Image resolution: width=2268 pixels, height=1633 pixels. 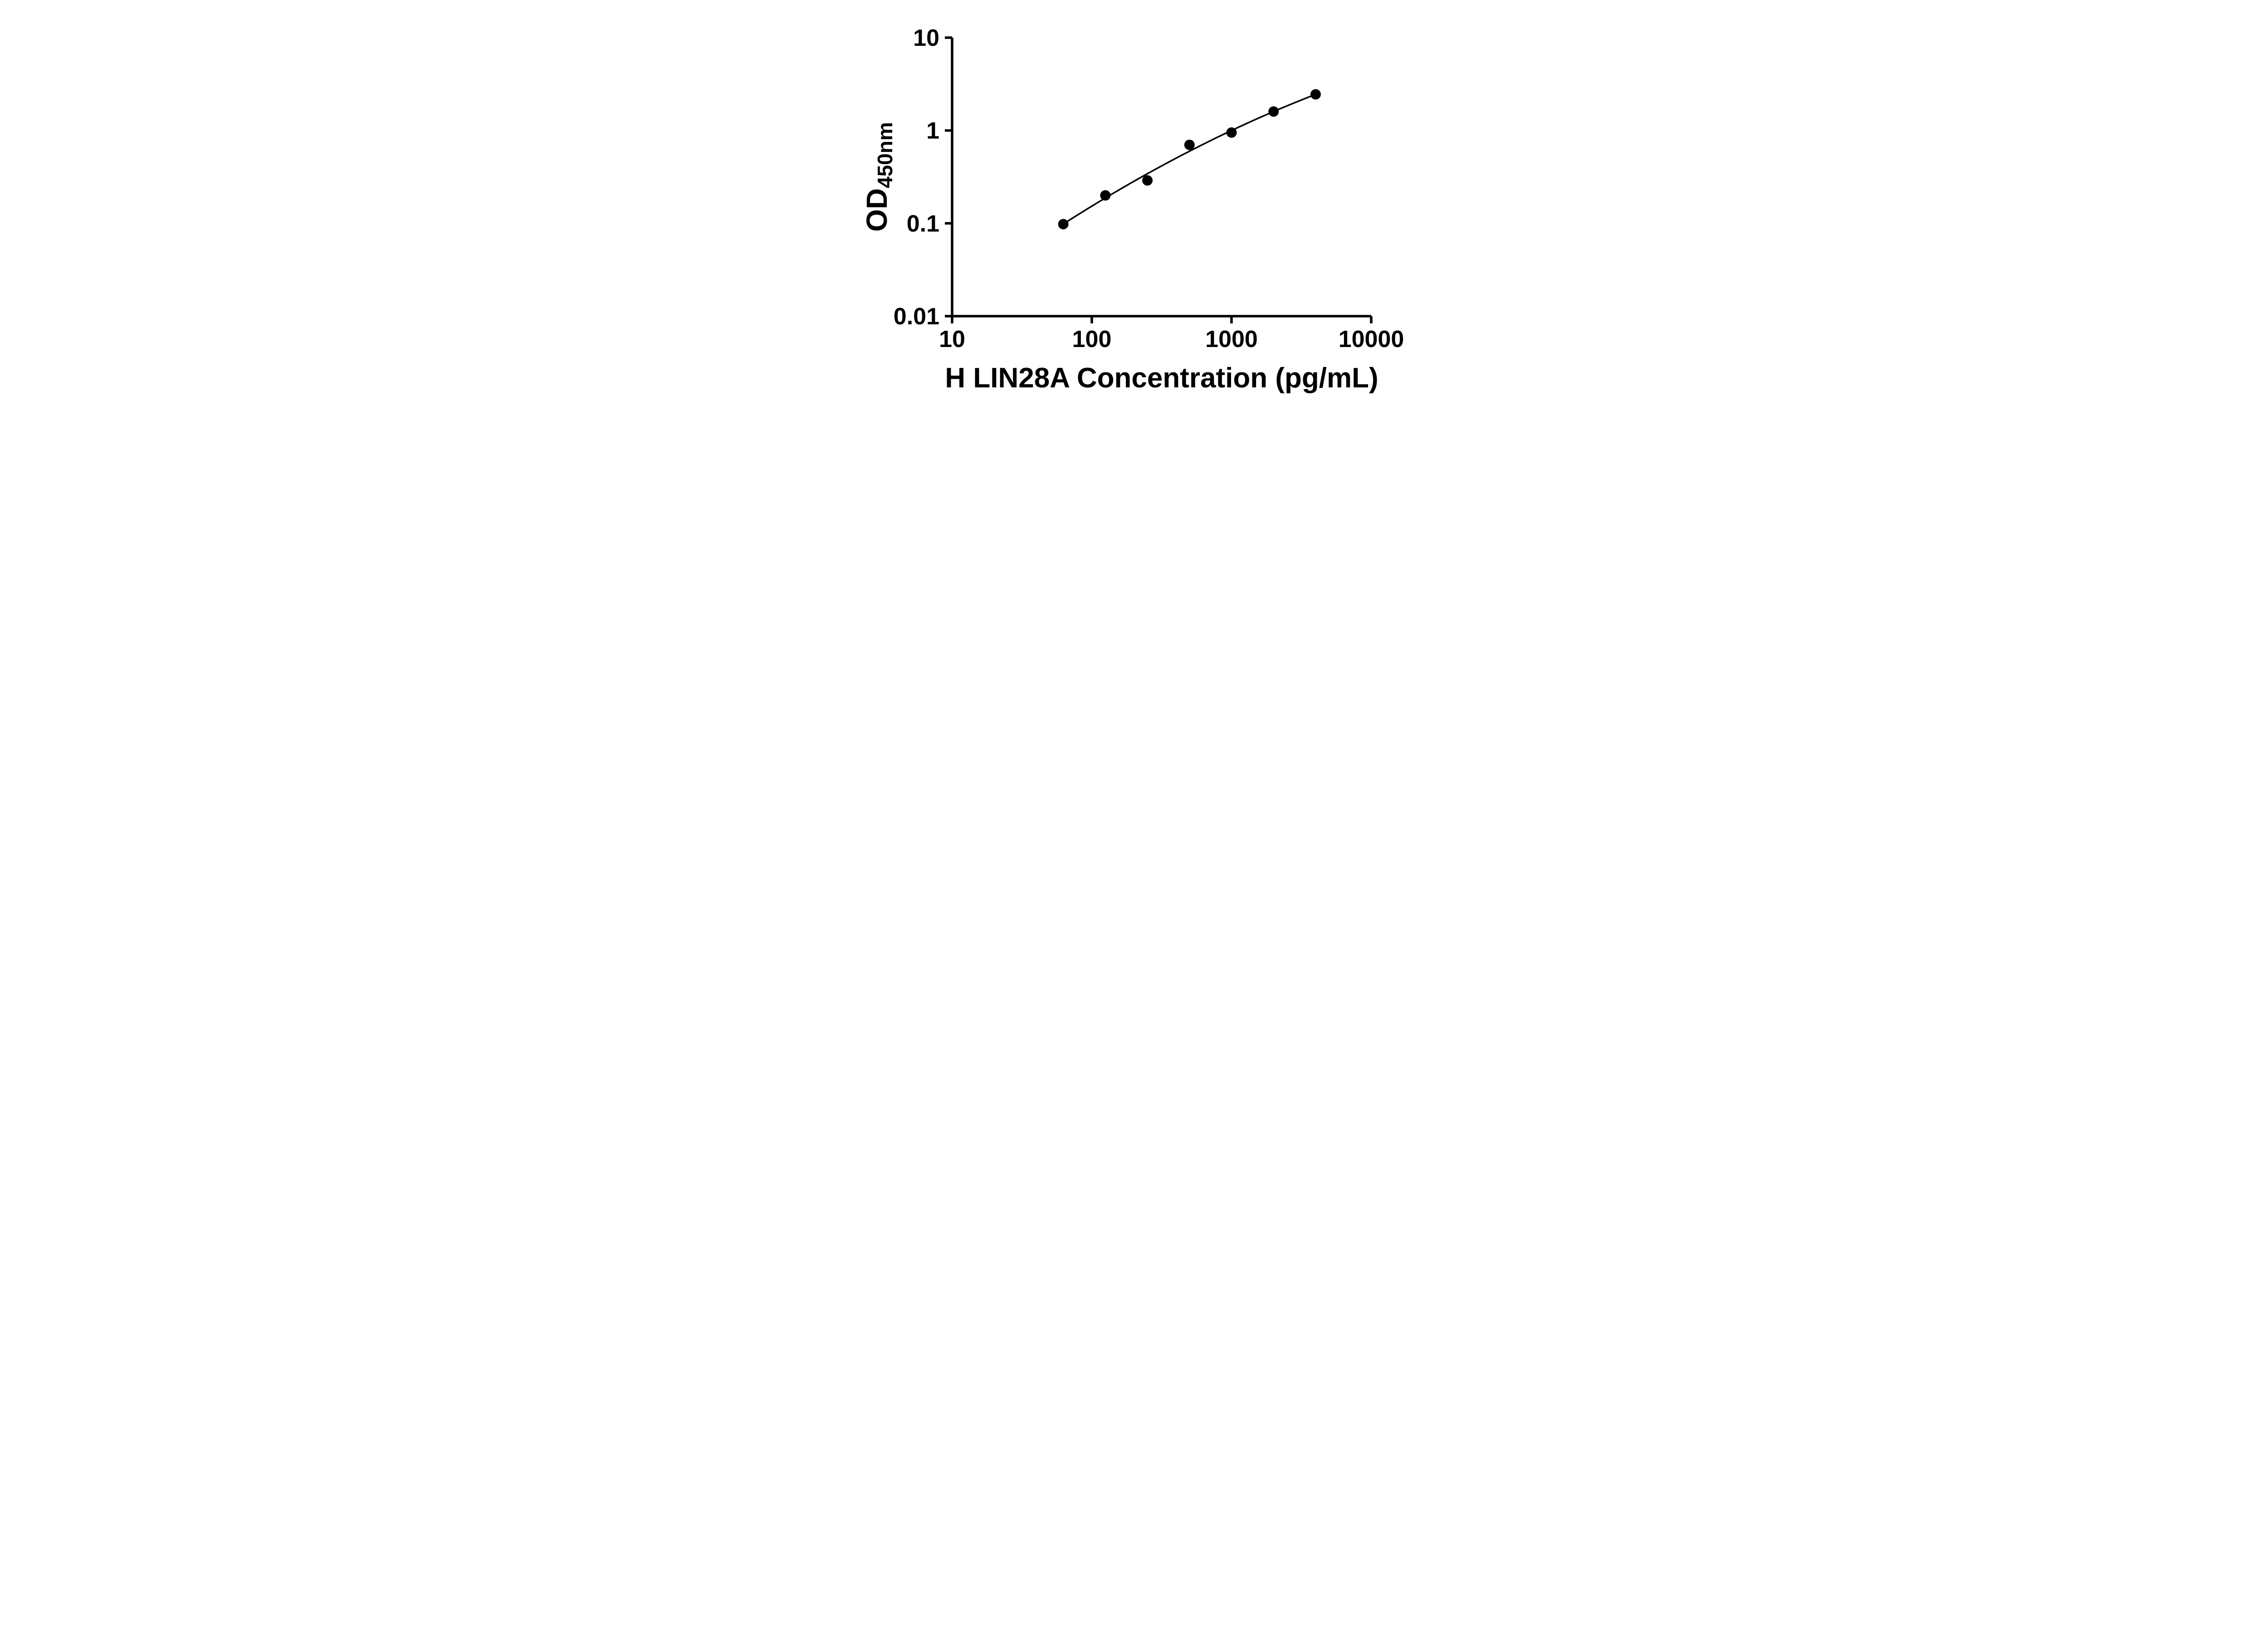 What do you see at coordinates (923, 223) in the screenshot?
I see `y-tick-label: 0.1` at bounding box center [923, 223].